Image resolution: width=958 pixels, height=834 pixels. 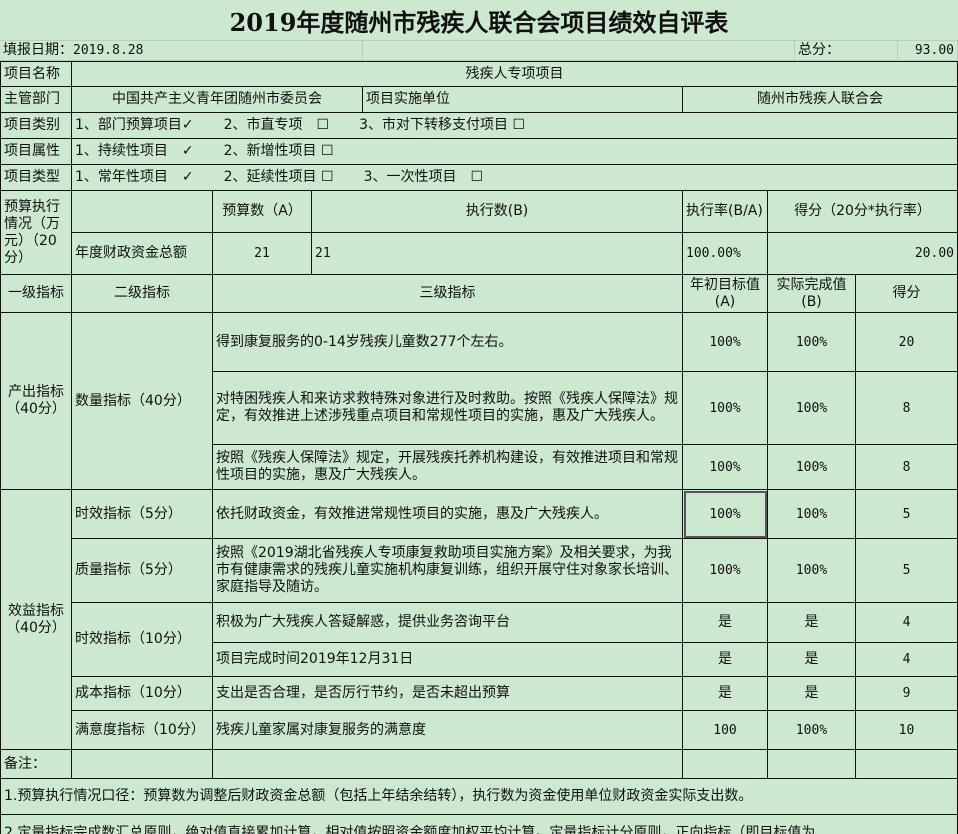 What do you see at coordinates (515, 74) in the screenshot?
I see `project-name: 残疾人专项项目` at bounding box center [515, 74].